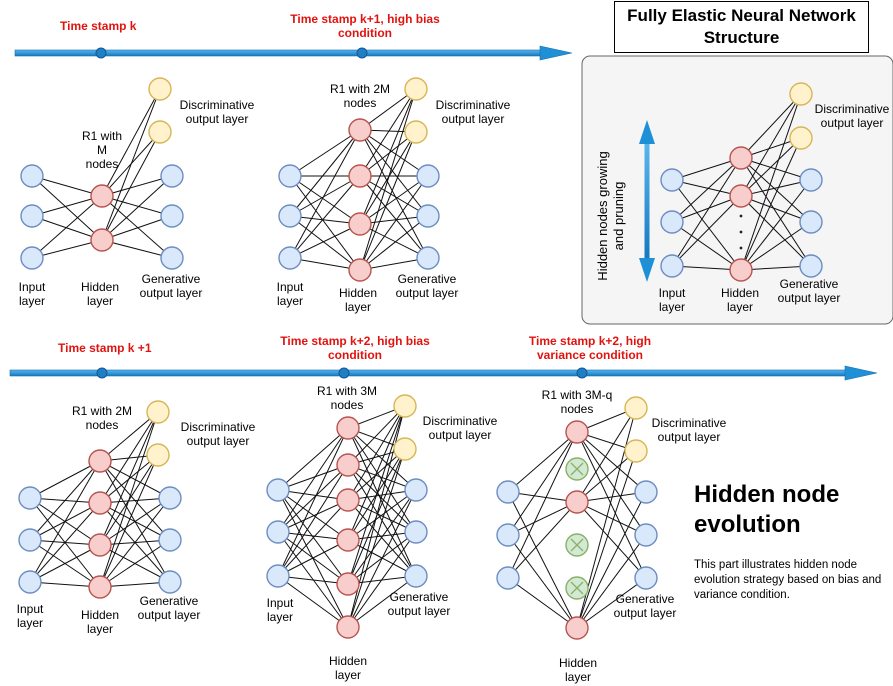 The width and height of the screenshot is (893, 686). Describe the element at coordinates (590, 348) in the screenshot. I see `timestamp-k2-variance-label: Time stamp k+2, high variance condition` at that location.